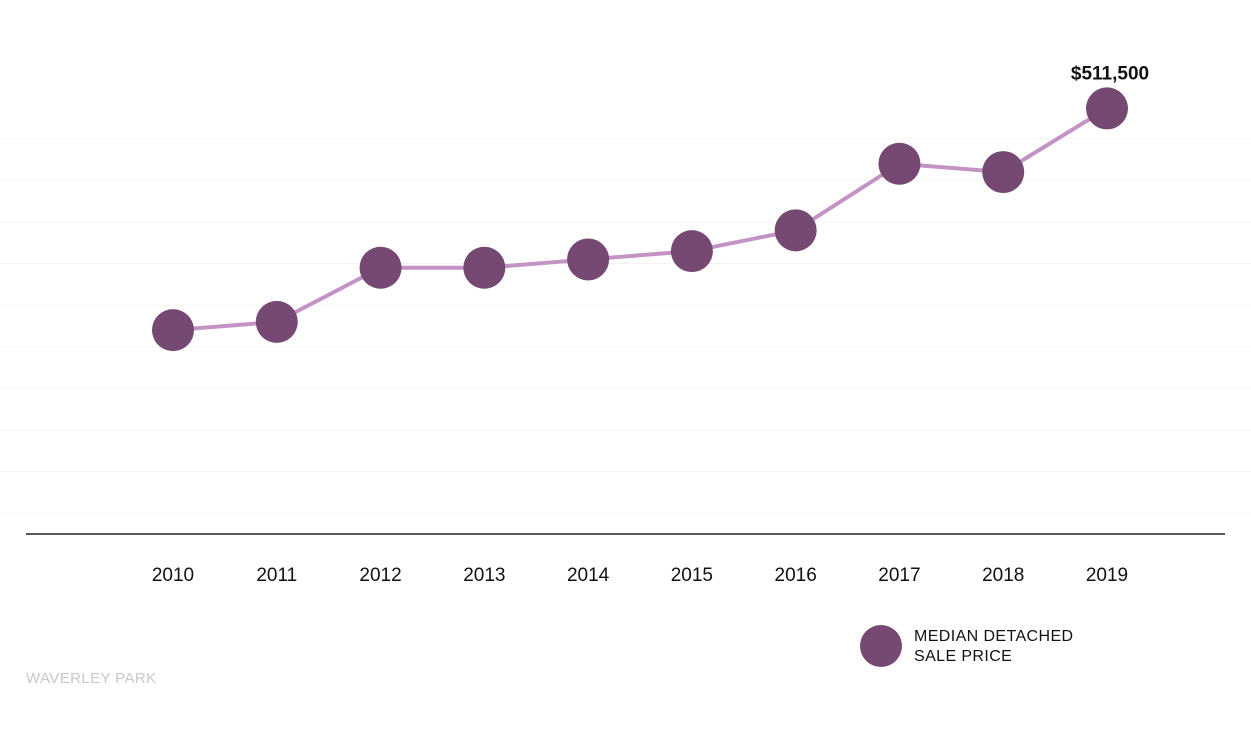 The height and width of the screenshot is (730, 1251). I want to click on x-tick-label-2010: 2010, so click(173, 575).